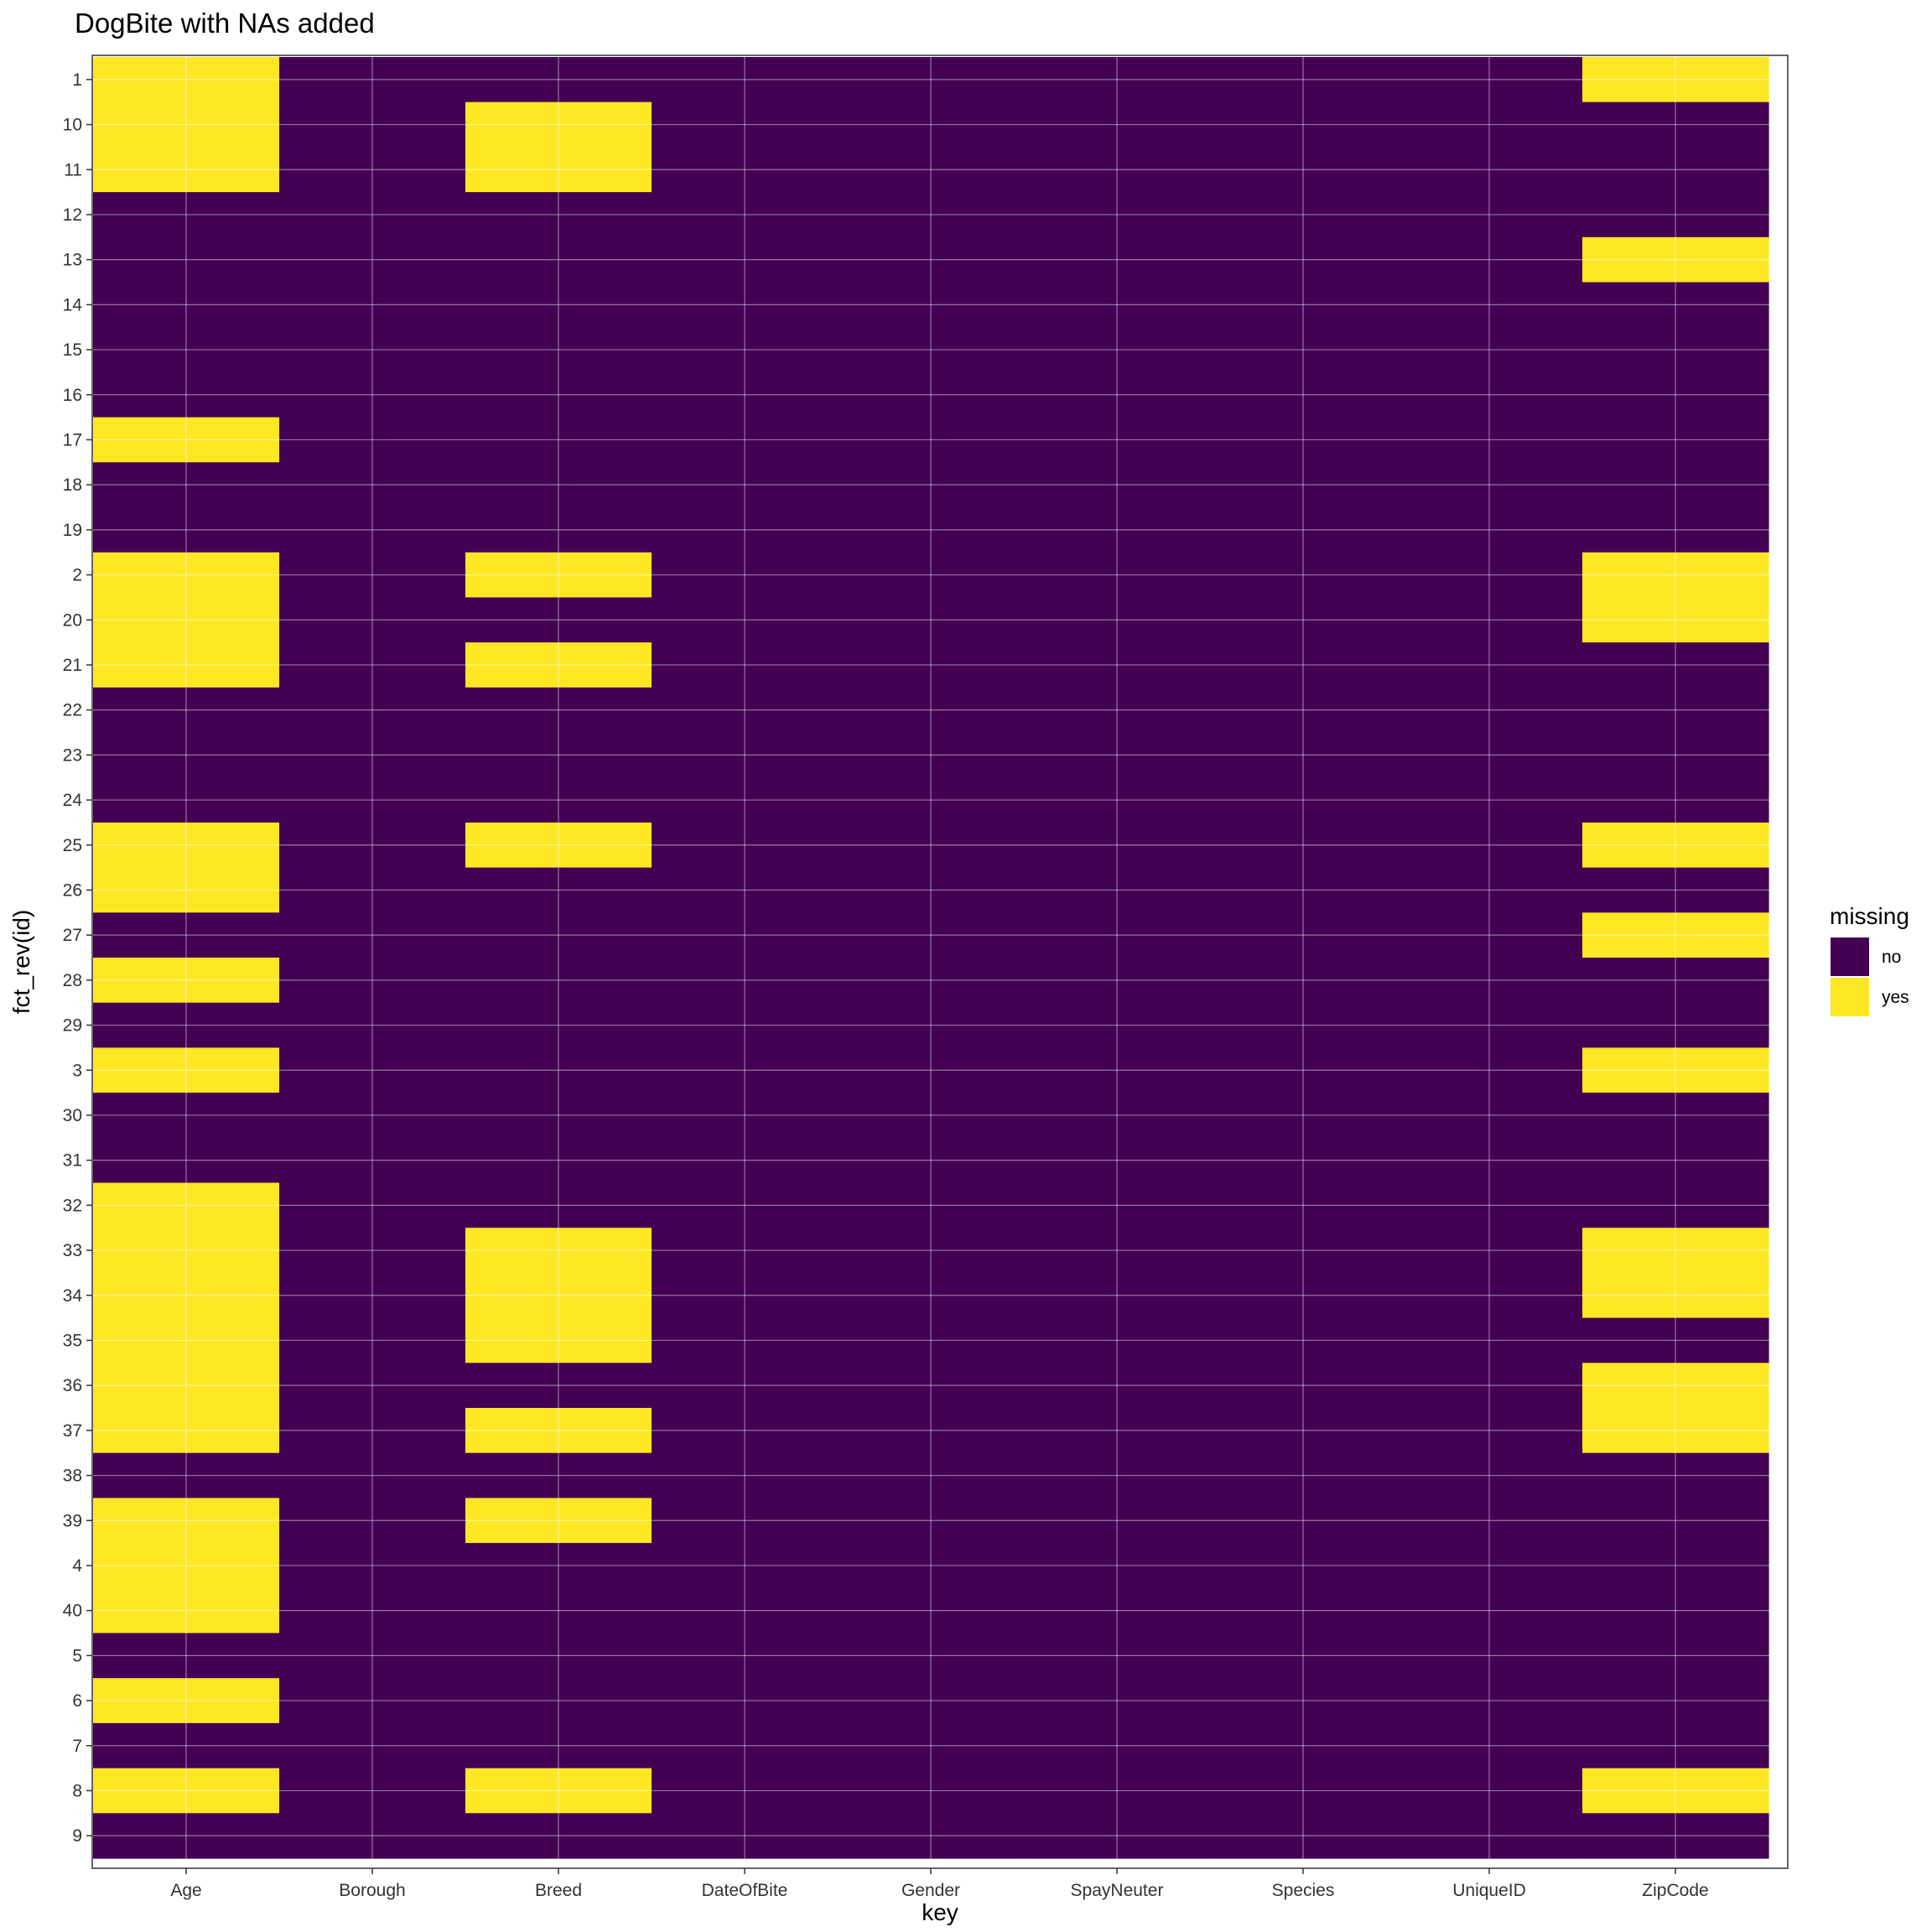 Image resolution: width=1932 pixels, height=1932 pixels. What do you see at coordinates (73, 800) in the screenshot?
I see `y-tick-label: 24` at bounding box center [73, 800].